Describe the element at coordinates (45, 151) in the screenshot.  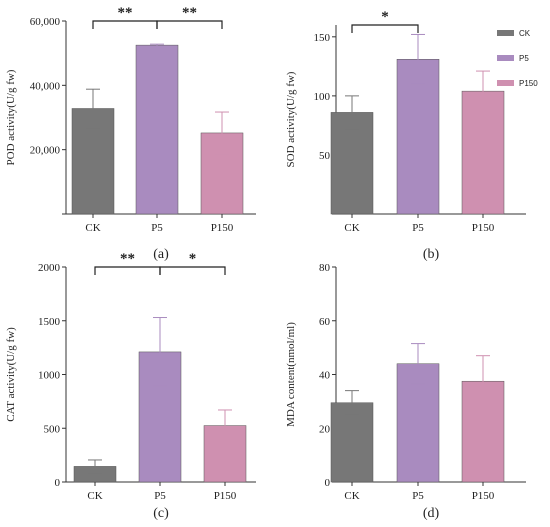
I see `y-tick-label: 20,000` at that location.